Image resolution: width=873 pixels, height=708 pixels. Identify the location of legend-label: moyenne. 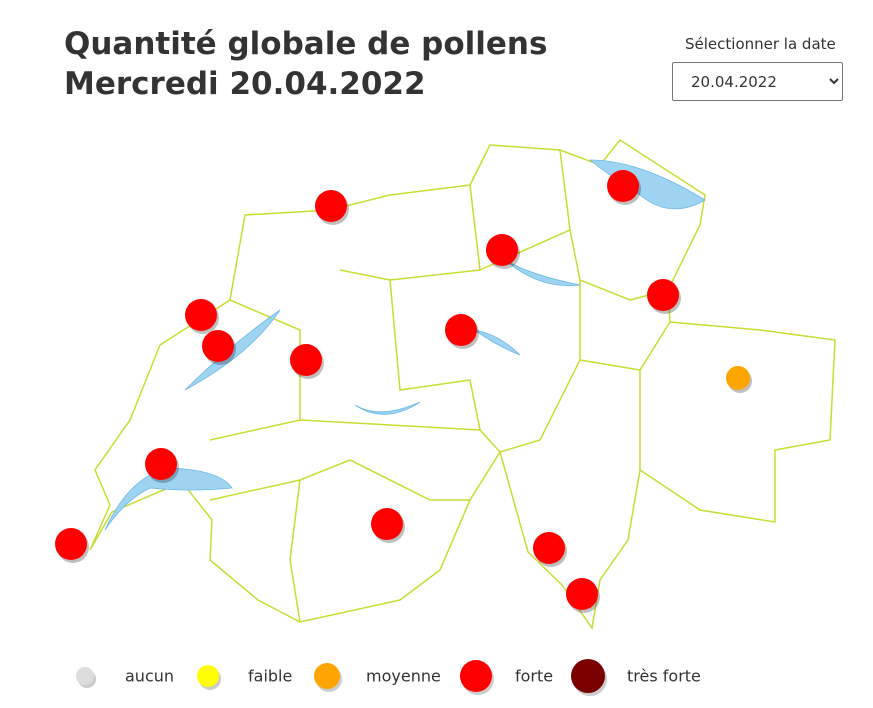
(403, 676).